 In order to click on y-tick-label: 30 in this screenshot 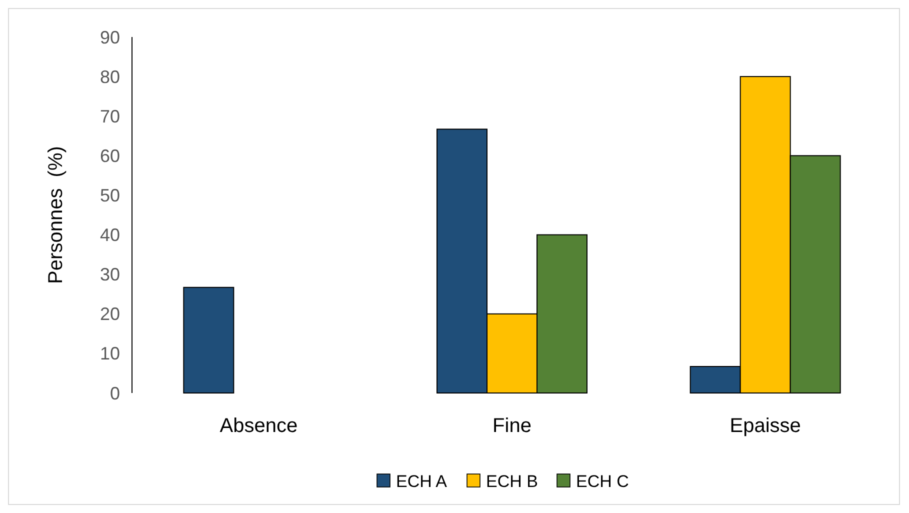, I will do `click(110, 274)`.